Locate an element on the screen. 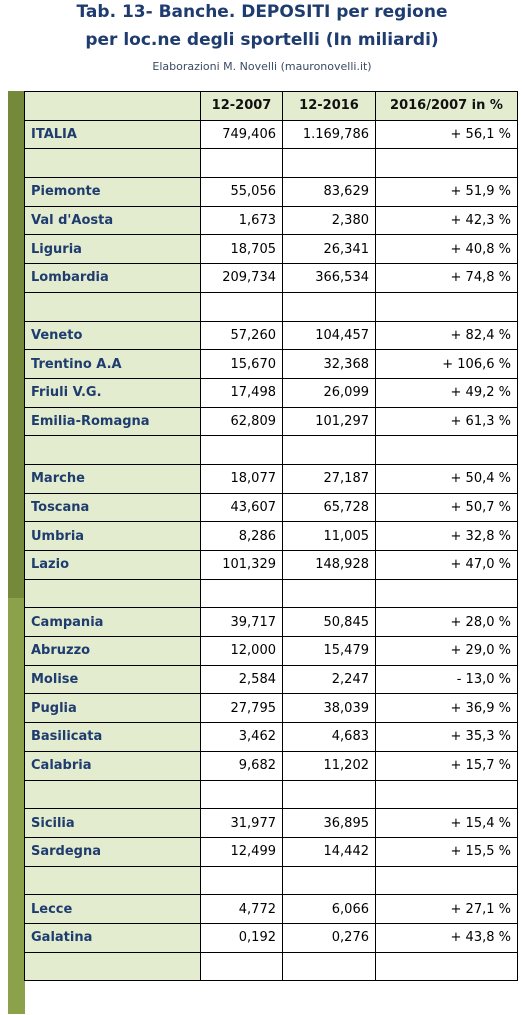 The width and height of the screenshot is (524, 1015). region-cell: Abruzzo is located at coordinates (112, 651).